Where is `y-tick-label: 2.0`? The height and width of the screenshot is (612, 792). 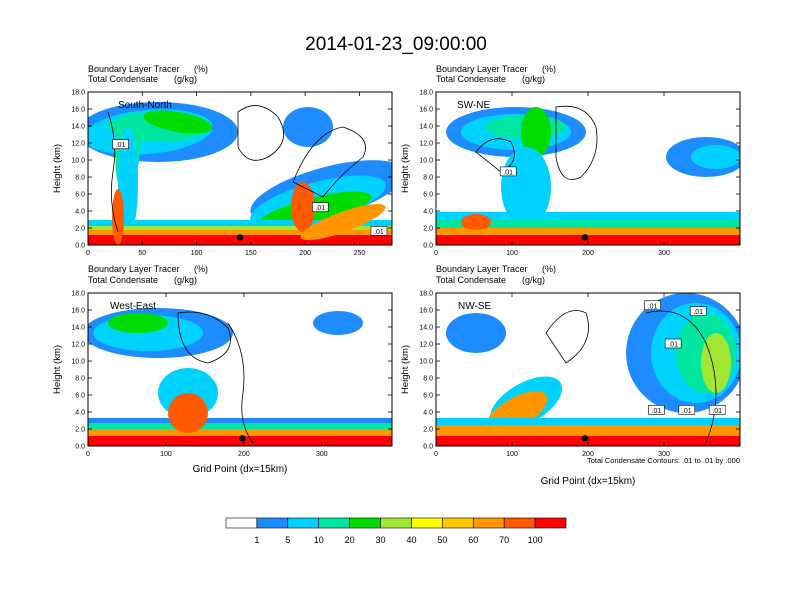 y-tick-label: 2.0 is located at coordinates (80, 229).